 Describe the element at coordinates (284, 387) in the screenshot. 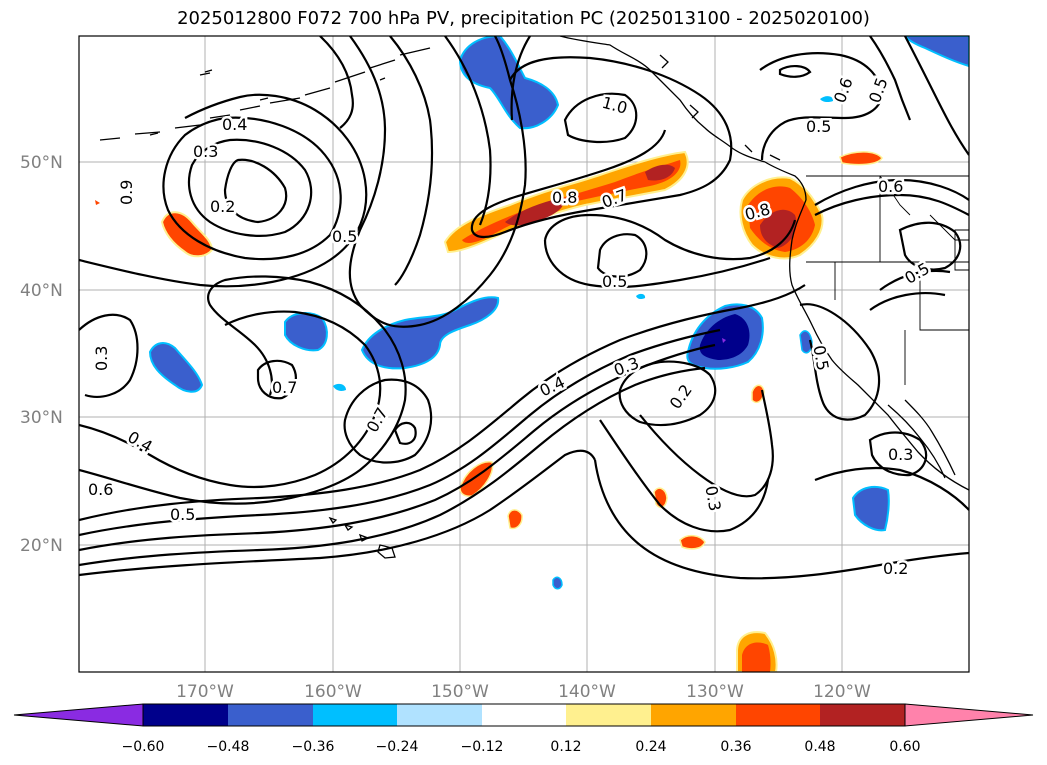

I see `contour-label: 0.7` at that location.